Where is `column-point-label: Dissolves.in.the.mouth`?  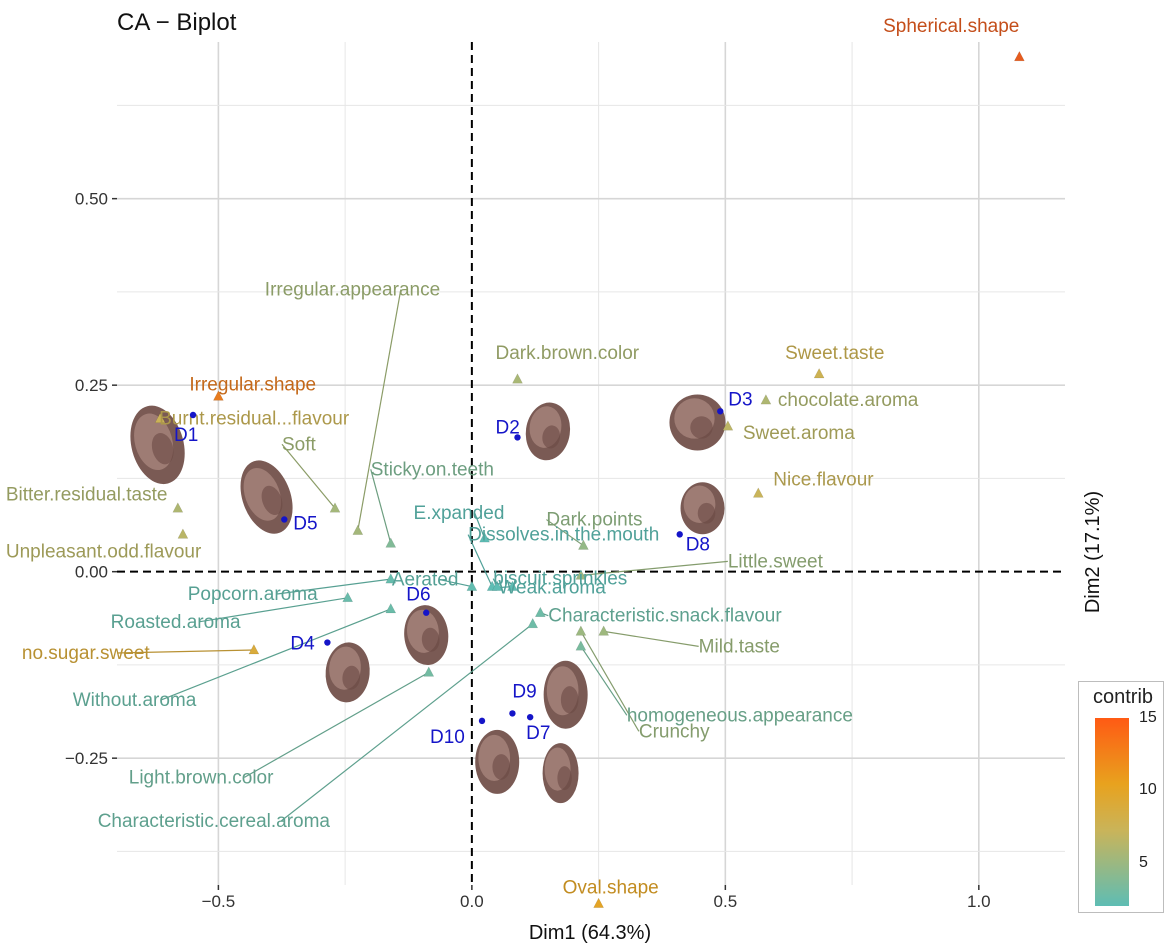 column-point-label: Dissolves.in.the.mouth is located at coordinates (563, 535).